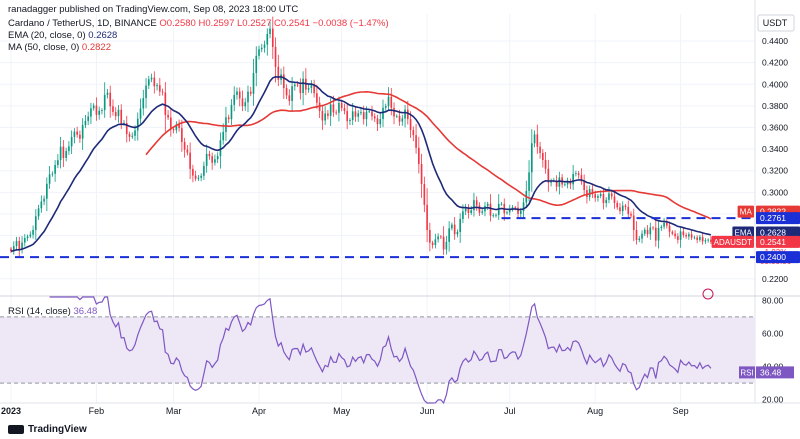 This screenshot has height=439, width=800. Describe the element at coordinates (773, 212) in the screenshot. I see `ma-price-label-value: 0.2822` at that location.